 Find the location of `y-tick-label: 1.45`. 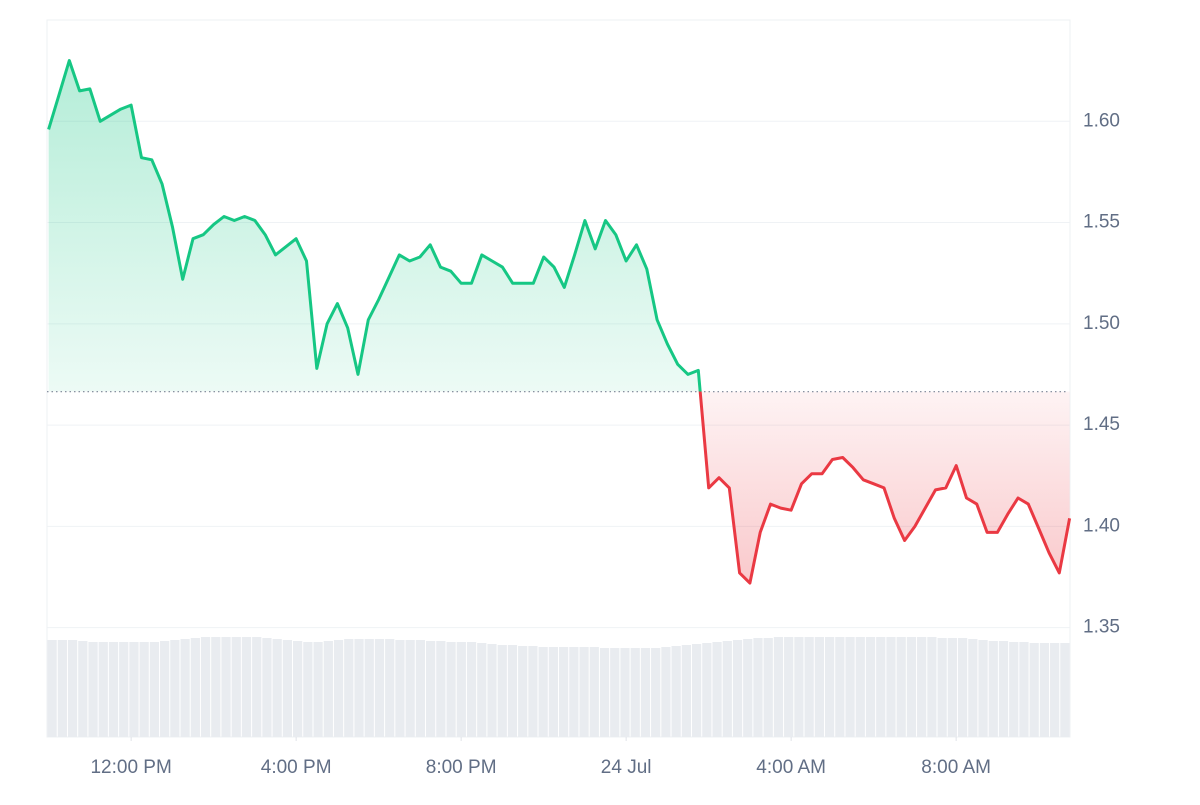

y-tick-label: 1.45 is located at coordinates (1101, 424).